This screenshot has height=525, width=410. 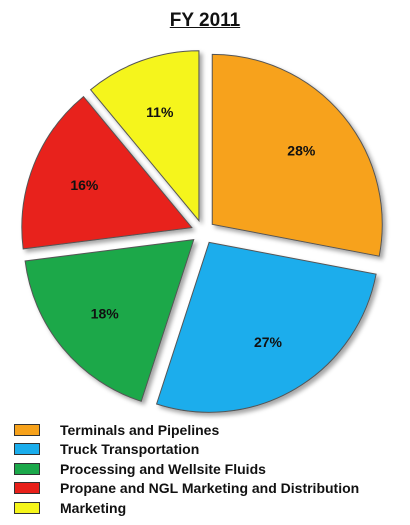 What do you see at coordinates (268, 342) in the screenshot?
I see `slice-label-truck: 27%` at bounding box center [268, 342].